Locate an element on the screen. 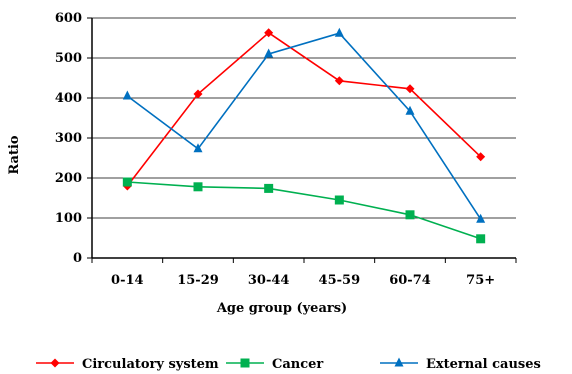 This screenshot has height=374, width=572. y-tick-label: 100 is located at coordinates (68, 218).